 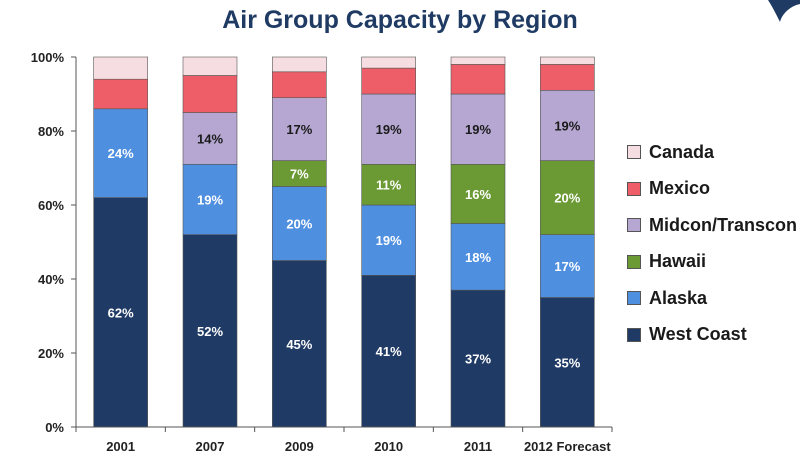 I want to click on chart-title: Air Group Capacity by Region, so click(x=400, y=20).